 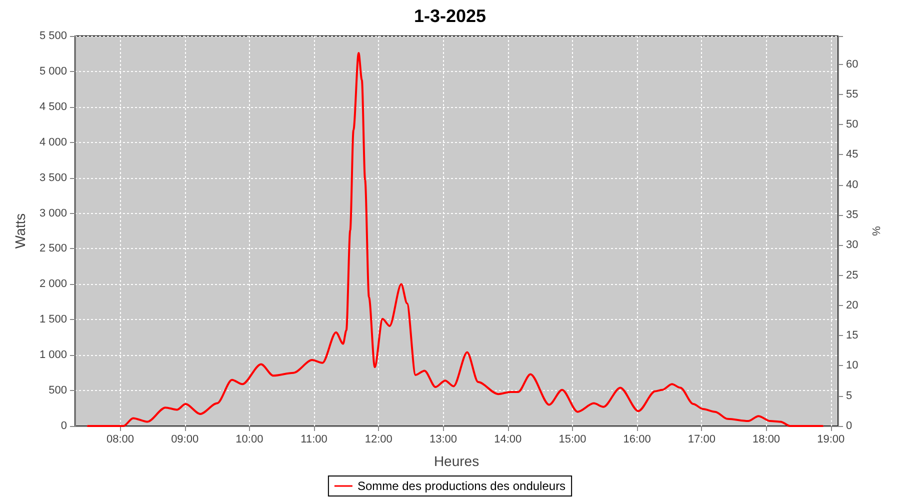 I want to click on x-tick-label: 09:00, so click(x=185, y=440).